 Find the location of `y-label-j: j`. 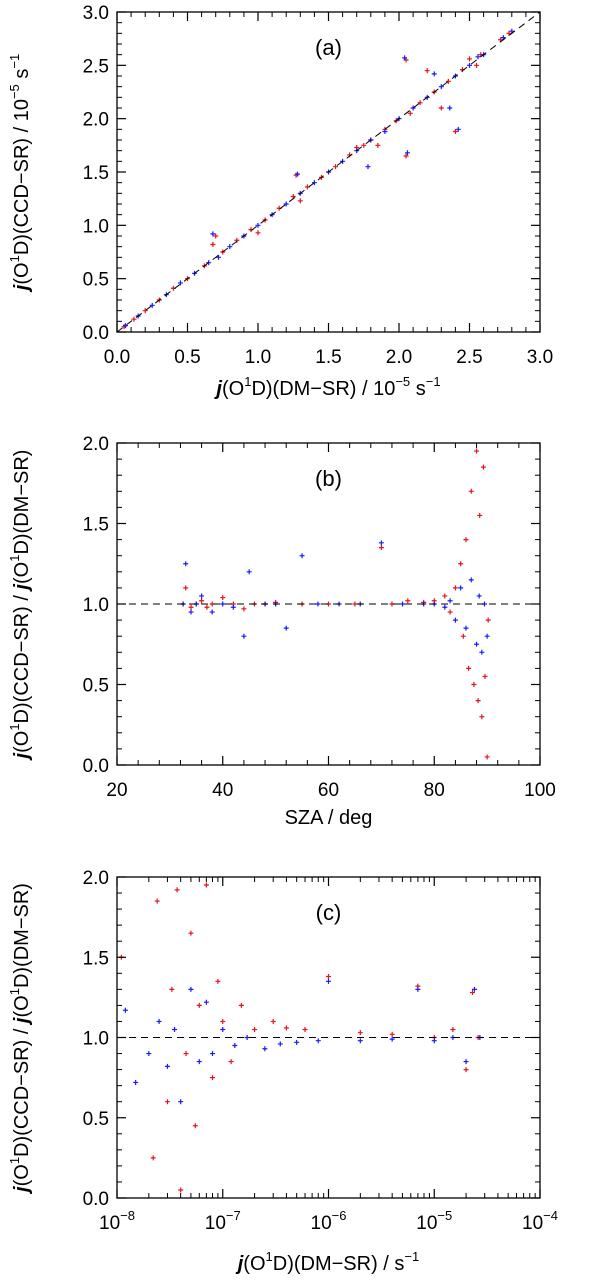

y-label-j: j is located at coordinates (22, 1190).